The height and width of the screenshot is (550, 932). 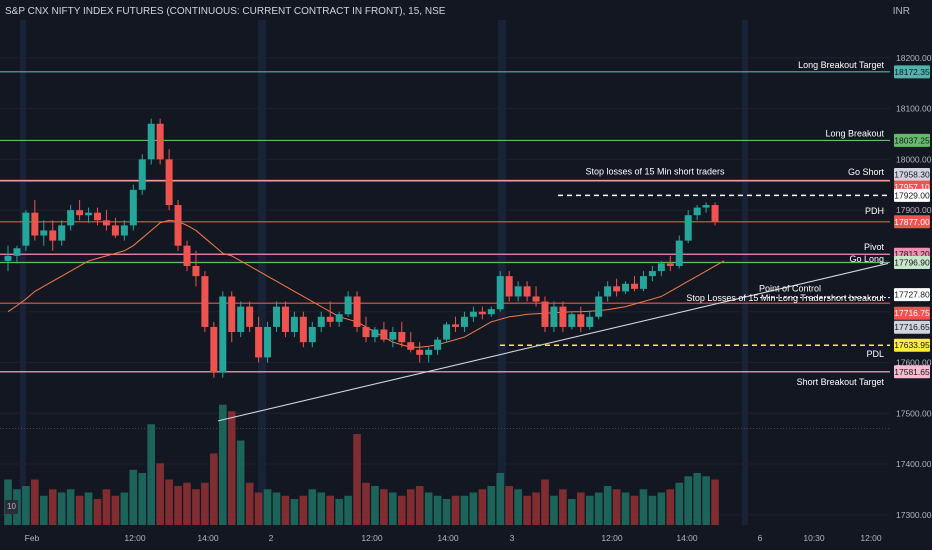 I want to click on price-axis, so click(x=911, y=275).